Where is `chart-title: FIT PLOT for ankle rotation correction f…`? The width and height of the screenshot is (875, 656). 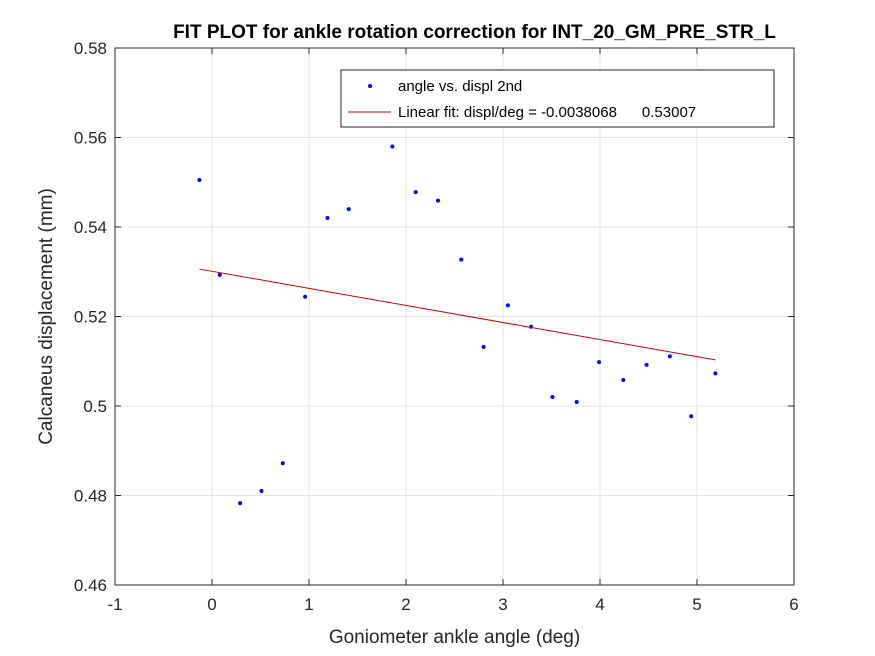
chart-title: FIT PLOT for ankle rotation correction f… is located at coordinates (474, 32).